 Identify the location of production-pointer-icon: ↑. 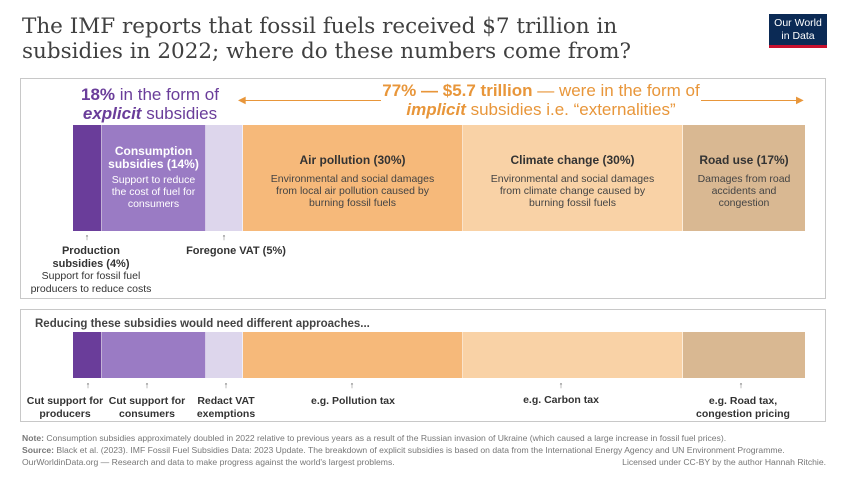
(87, 237).